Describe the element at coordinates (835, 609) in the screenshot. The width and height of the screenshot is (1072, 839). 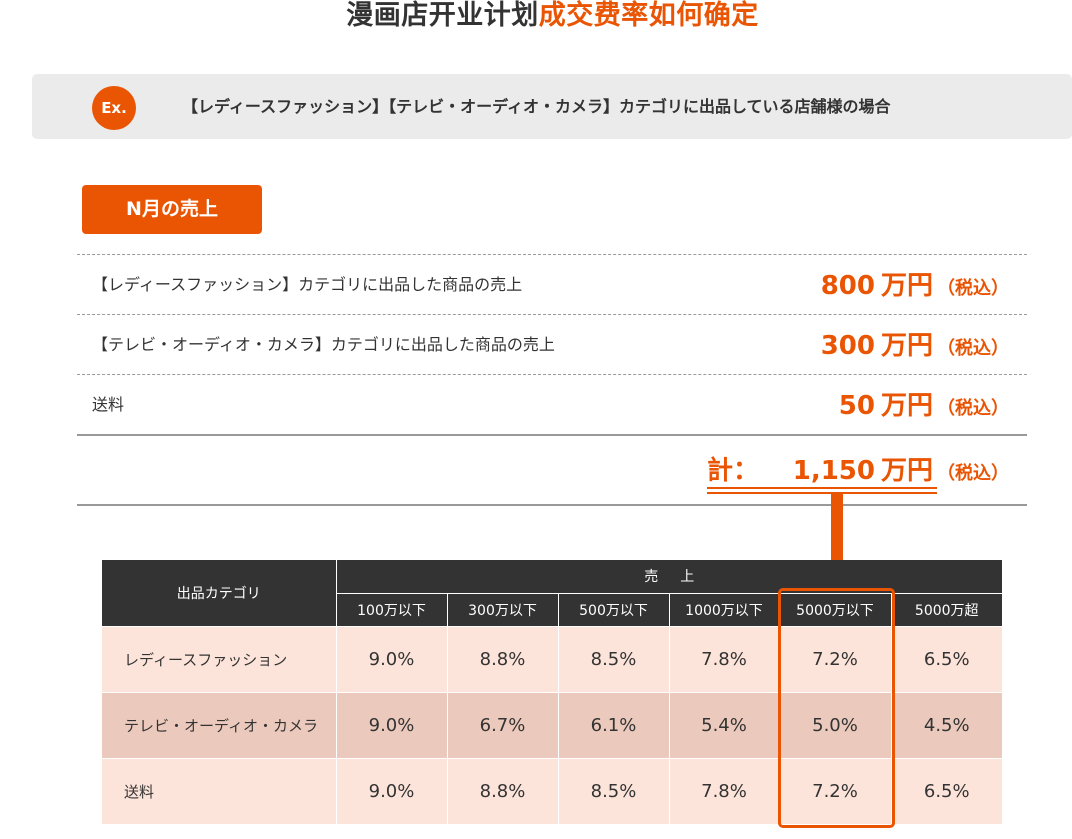
I see `range-header-highlighted: 5000万以下` at that location.